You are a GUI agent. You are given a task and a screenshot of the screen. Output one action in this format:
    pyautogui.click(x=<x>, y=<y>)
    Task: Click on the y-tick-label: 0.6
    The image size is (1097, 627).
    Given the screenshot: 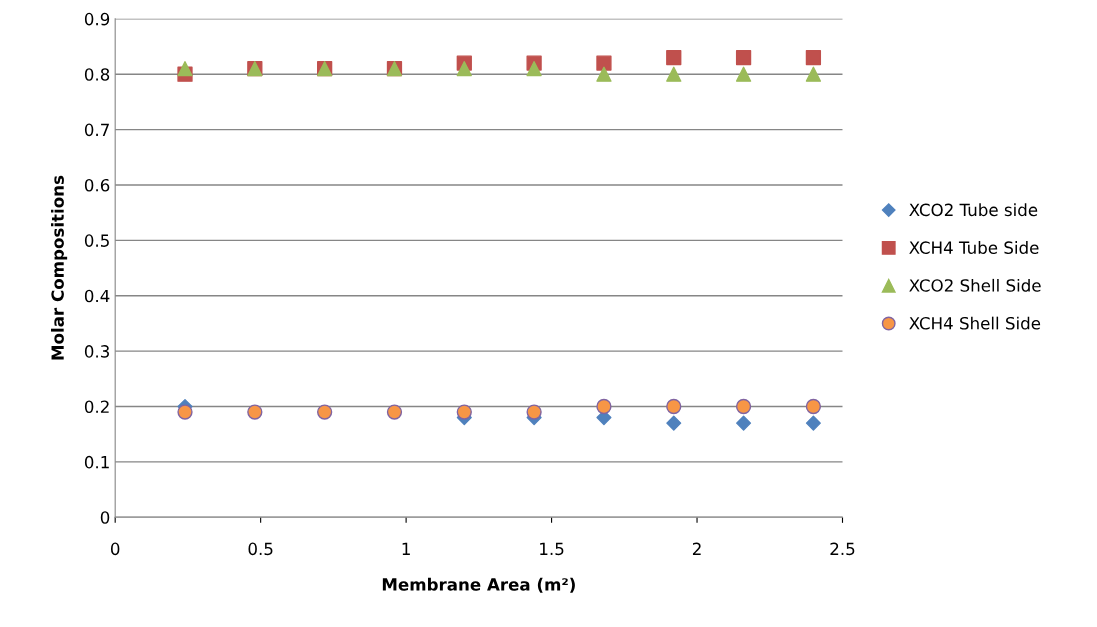 What is the action you would take?
    pyautogui.click(x=97, y=185)
    